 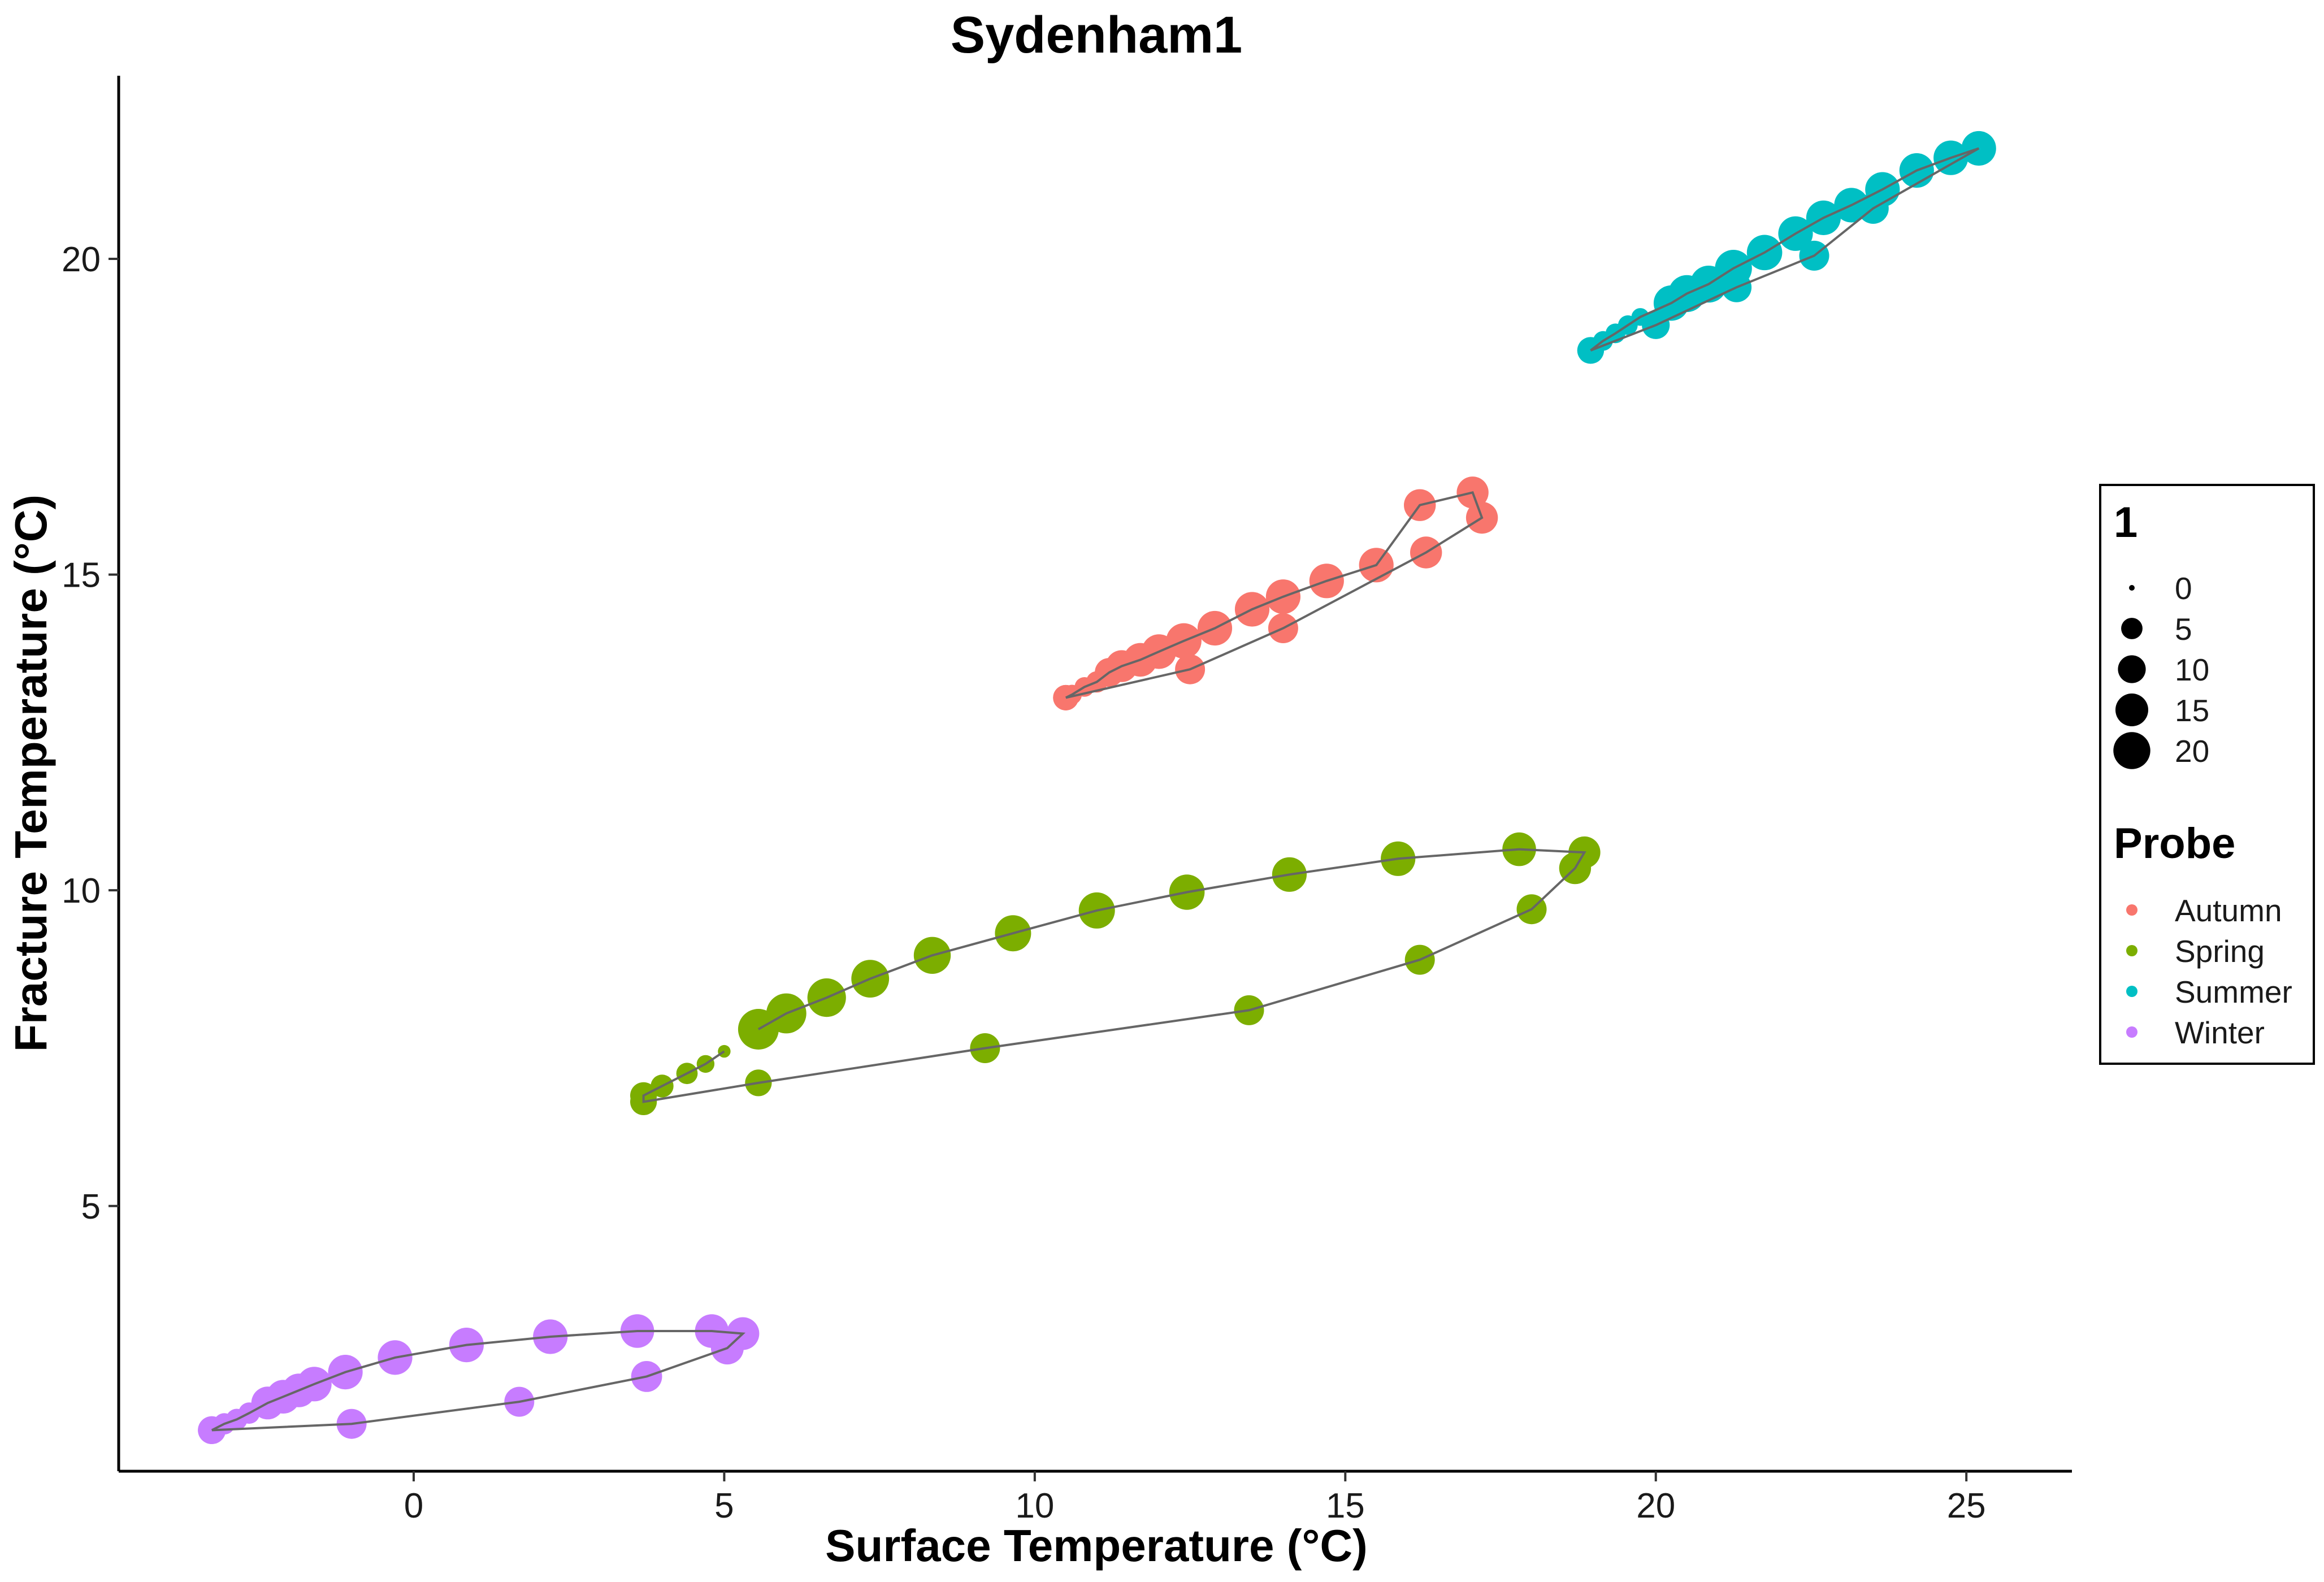 What do you see at coordinates (2192, 669) in the screenshot?
I see `size-legend-label: 10` at bounding box center [2192, 669].